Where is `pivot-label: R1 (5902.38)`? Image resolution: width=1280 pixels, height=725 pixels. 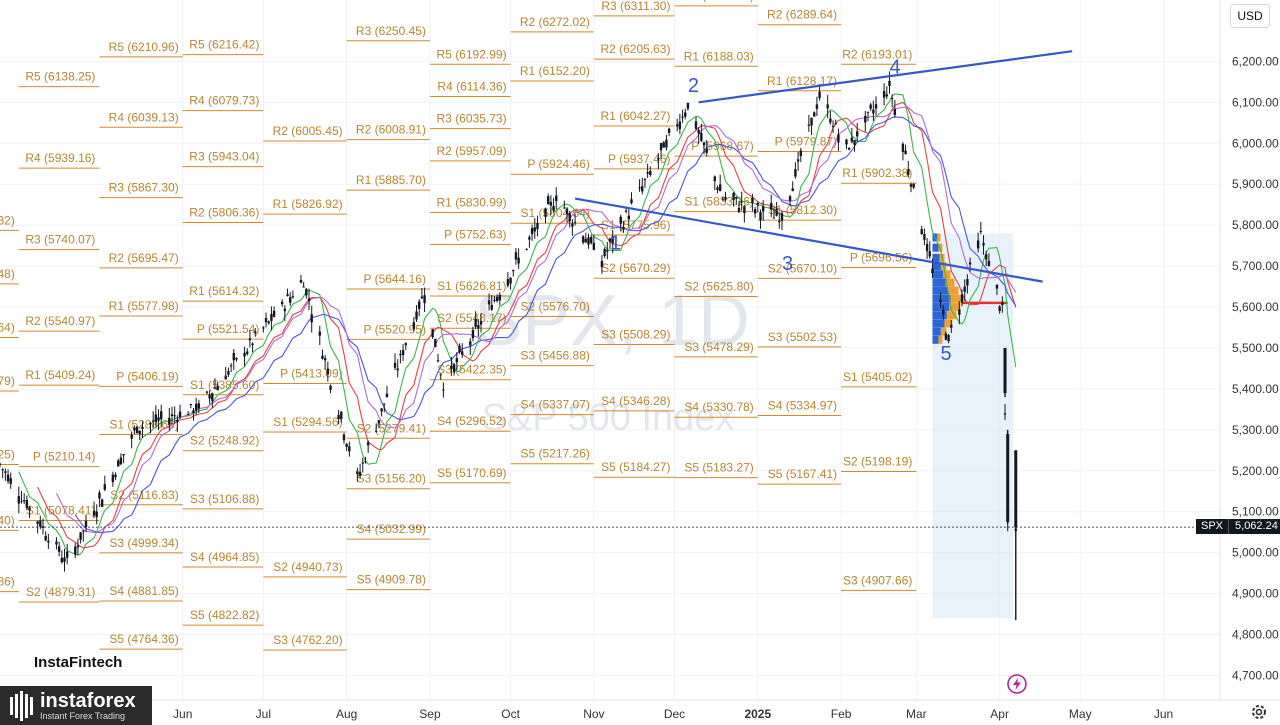
pivot-label: R1 (5902.38) is located at coordinates (877, 173).